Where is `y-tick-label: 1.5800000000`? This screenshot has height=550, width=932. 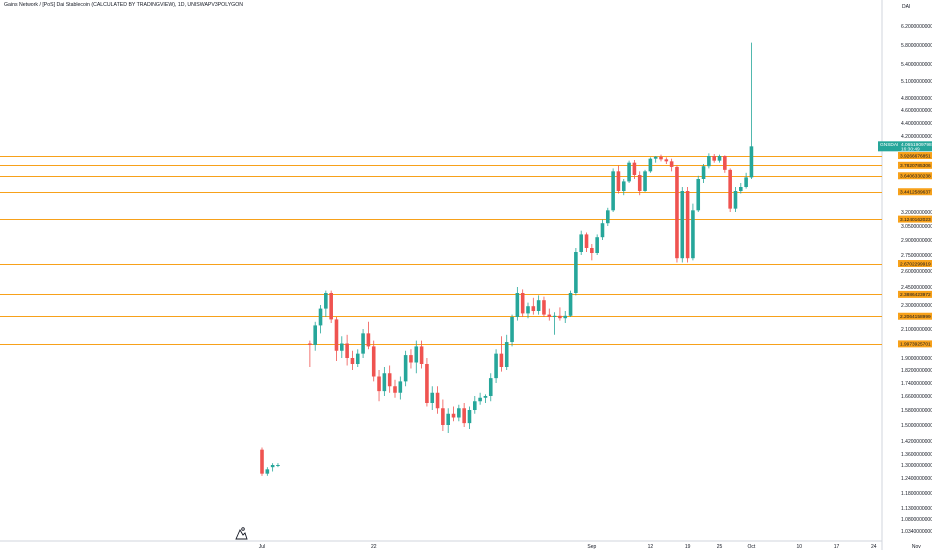 y-tick-label: 1.5800000000 is located at coordinates (916, 411).